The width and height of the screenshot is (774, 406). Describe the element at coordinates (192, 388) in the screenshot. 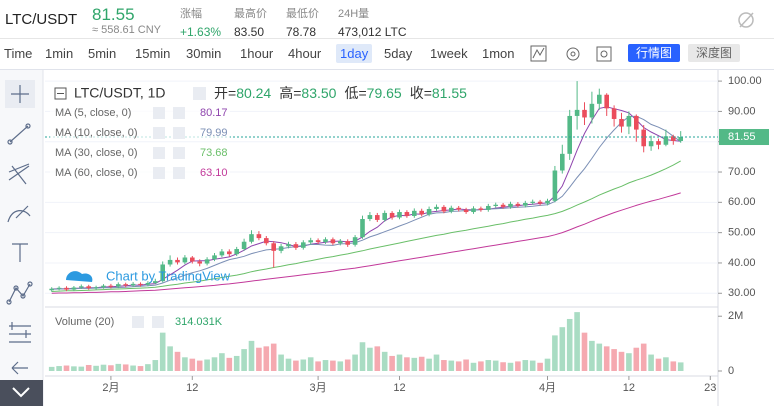

I see `x-tick-label: 12` at that location.